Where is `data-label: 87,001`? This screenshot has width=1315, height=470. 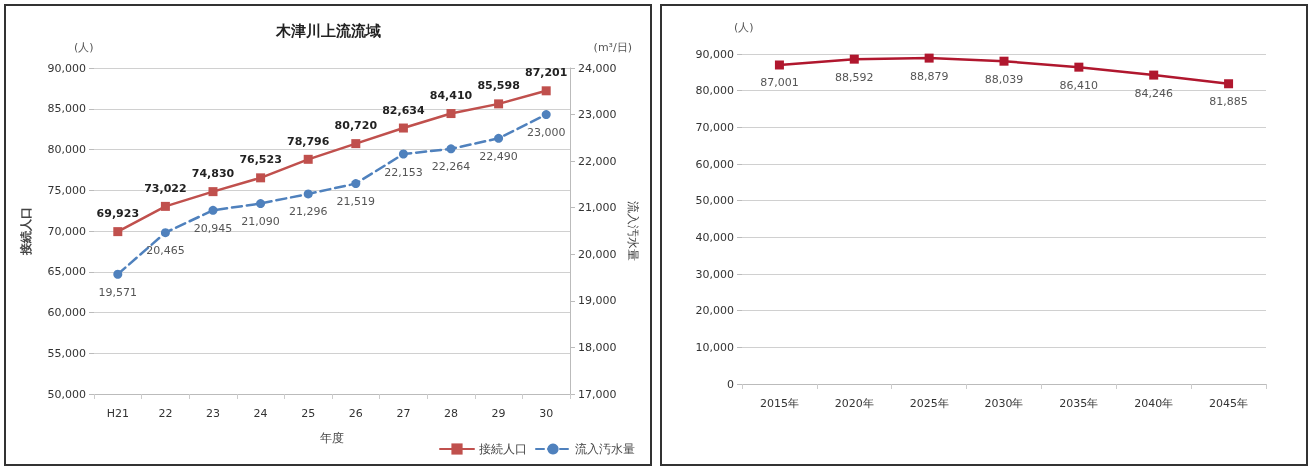 data-label: 87,001 is located at coordinates (779, 83).